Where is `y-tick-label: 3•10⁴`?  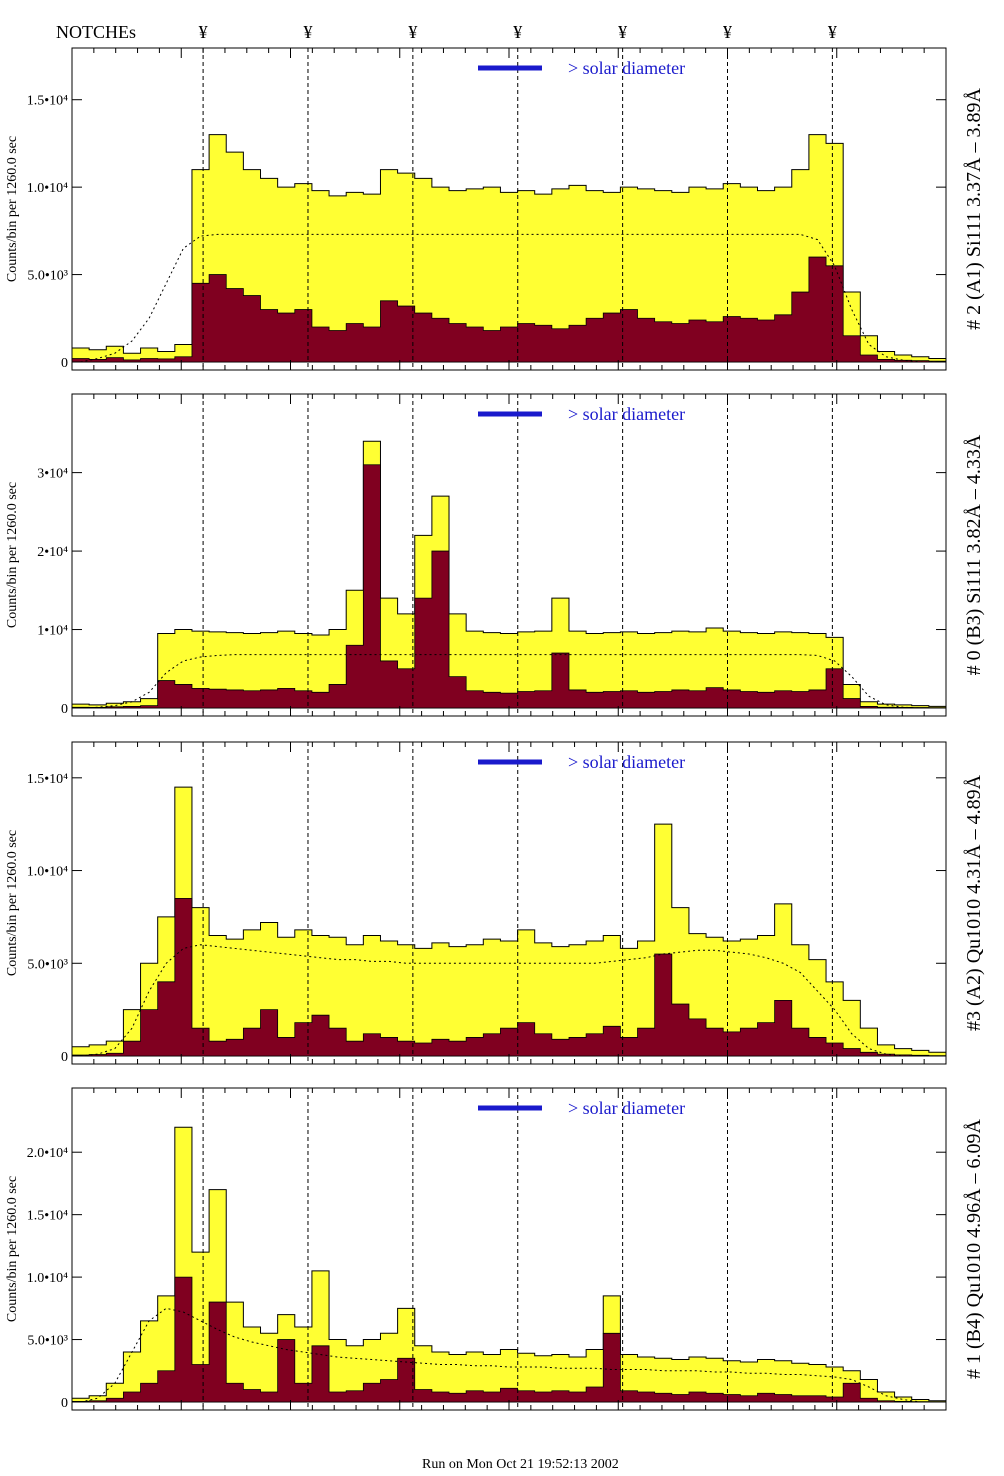 y-tick-label: 3•10⁴ is located at coordinates (52, 474).